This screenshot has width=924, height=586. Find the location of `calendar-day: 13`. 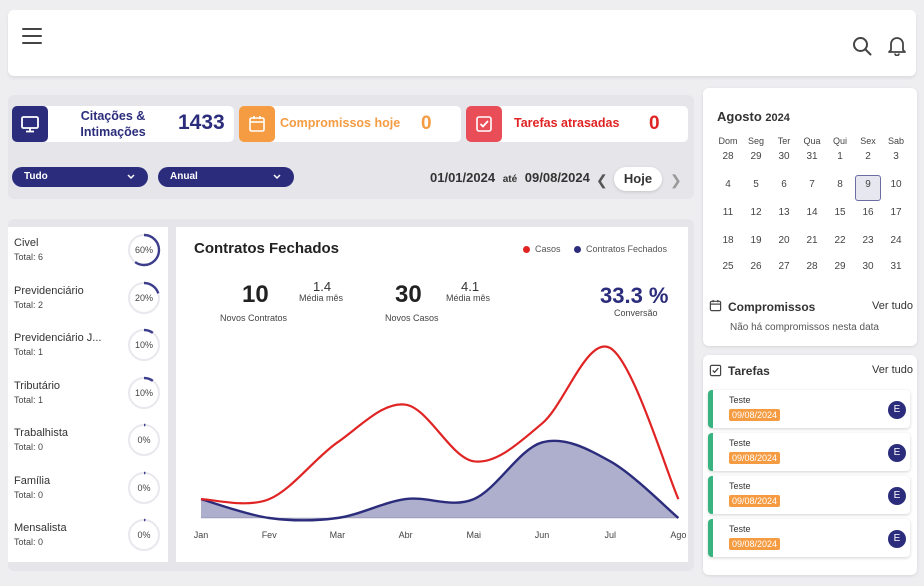

calendar-day: 13 is located at coordinates (784, 212).